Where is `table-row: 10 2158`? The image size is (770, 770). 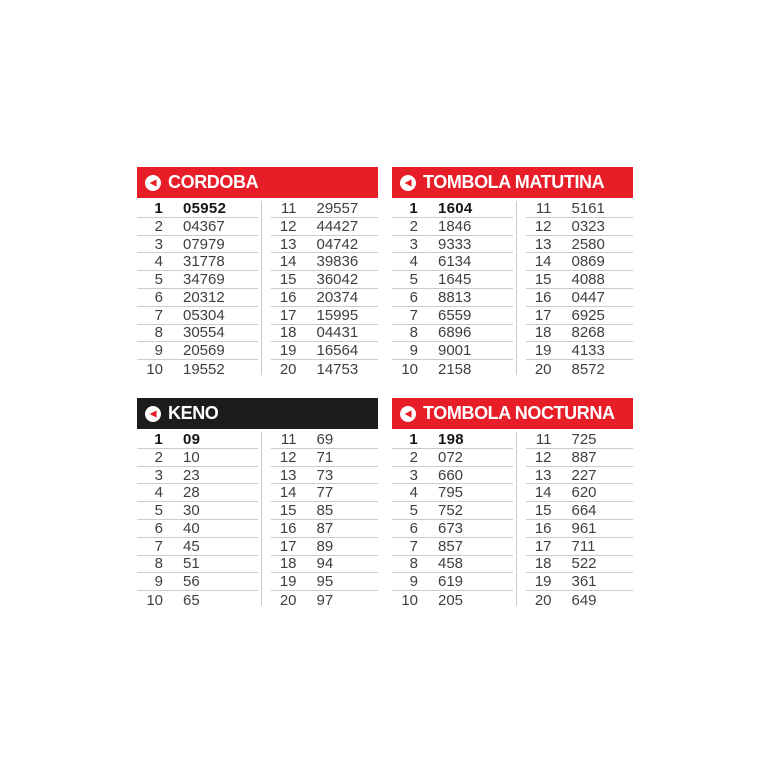 table-row: 10 2158 is located at coordinates (452, 369).